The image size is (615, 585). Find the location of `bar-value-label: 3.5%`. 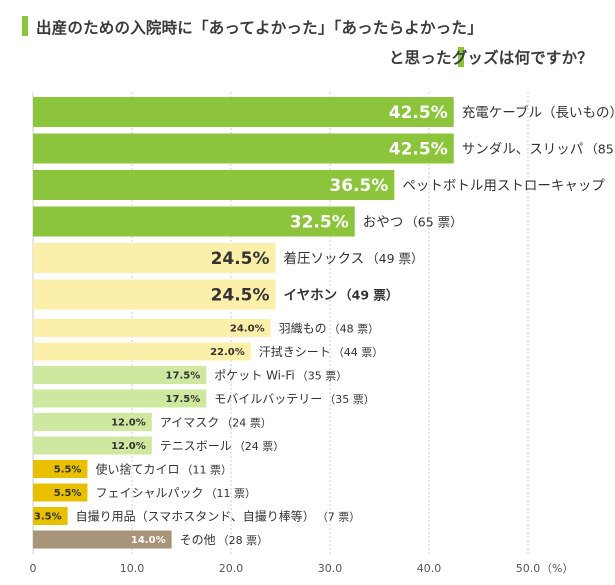

bar-value-label: 3.5% is located at coordinates (48, 517).